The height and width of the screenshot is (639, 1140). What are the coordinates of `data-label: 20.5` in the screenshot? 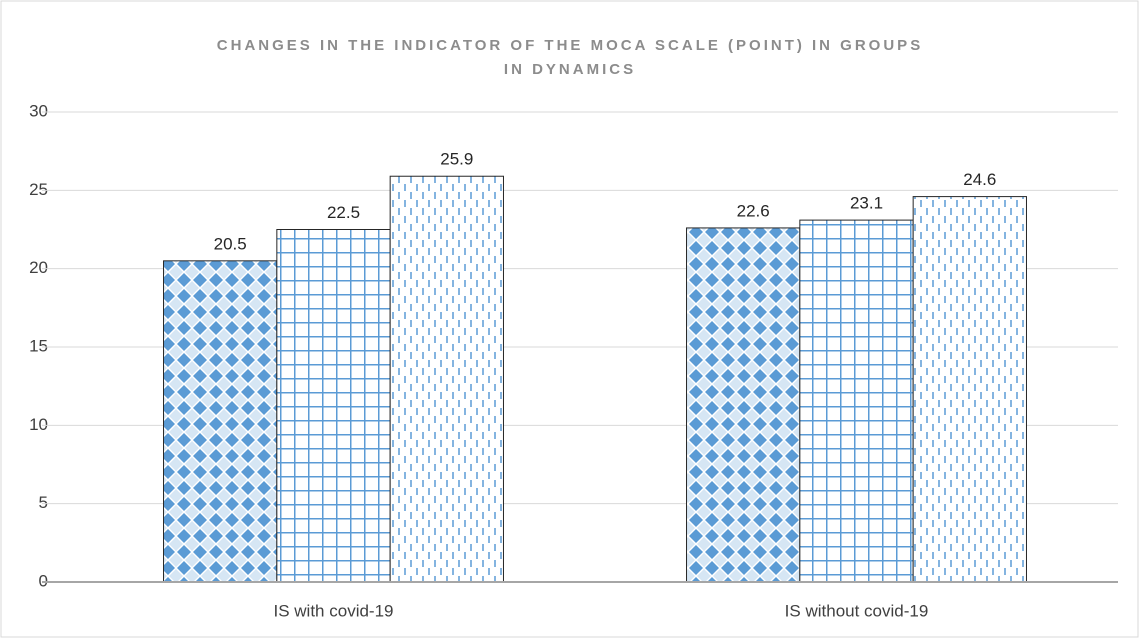 It's located at (230, 243).